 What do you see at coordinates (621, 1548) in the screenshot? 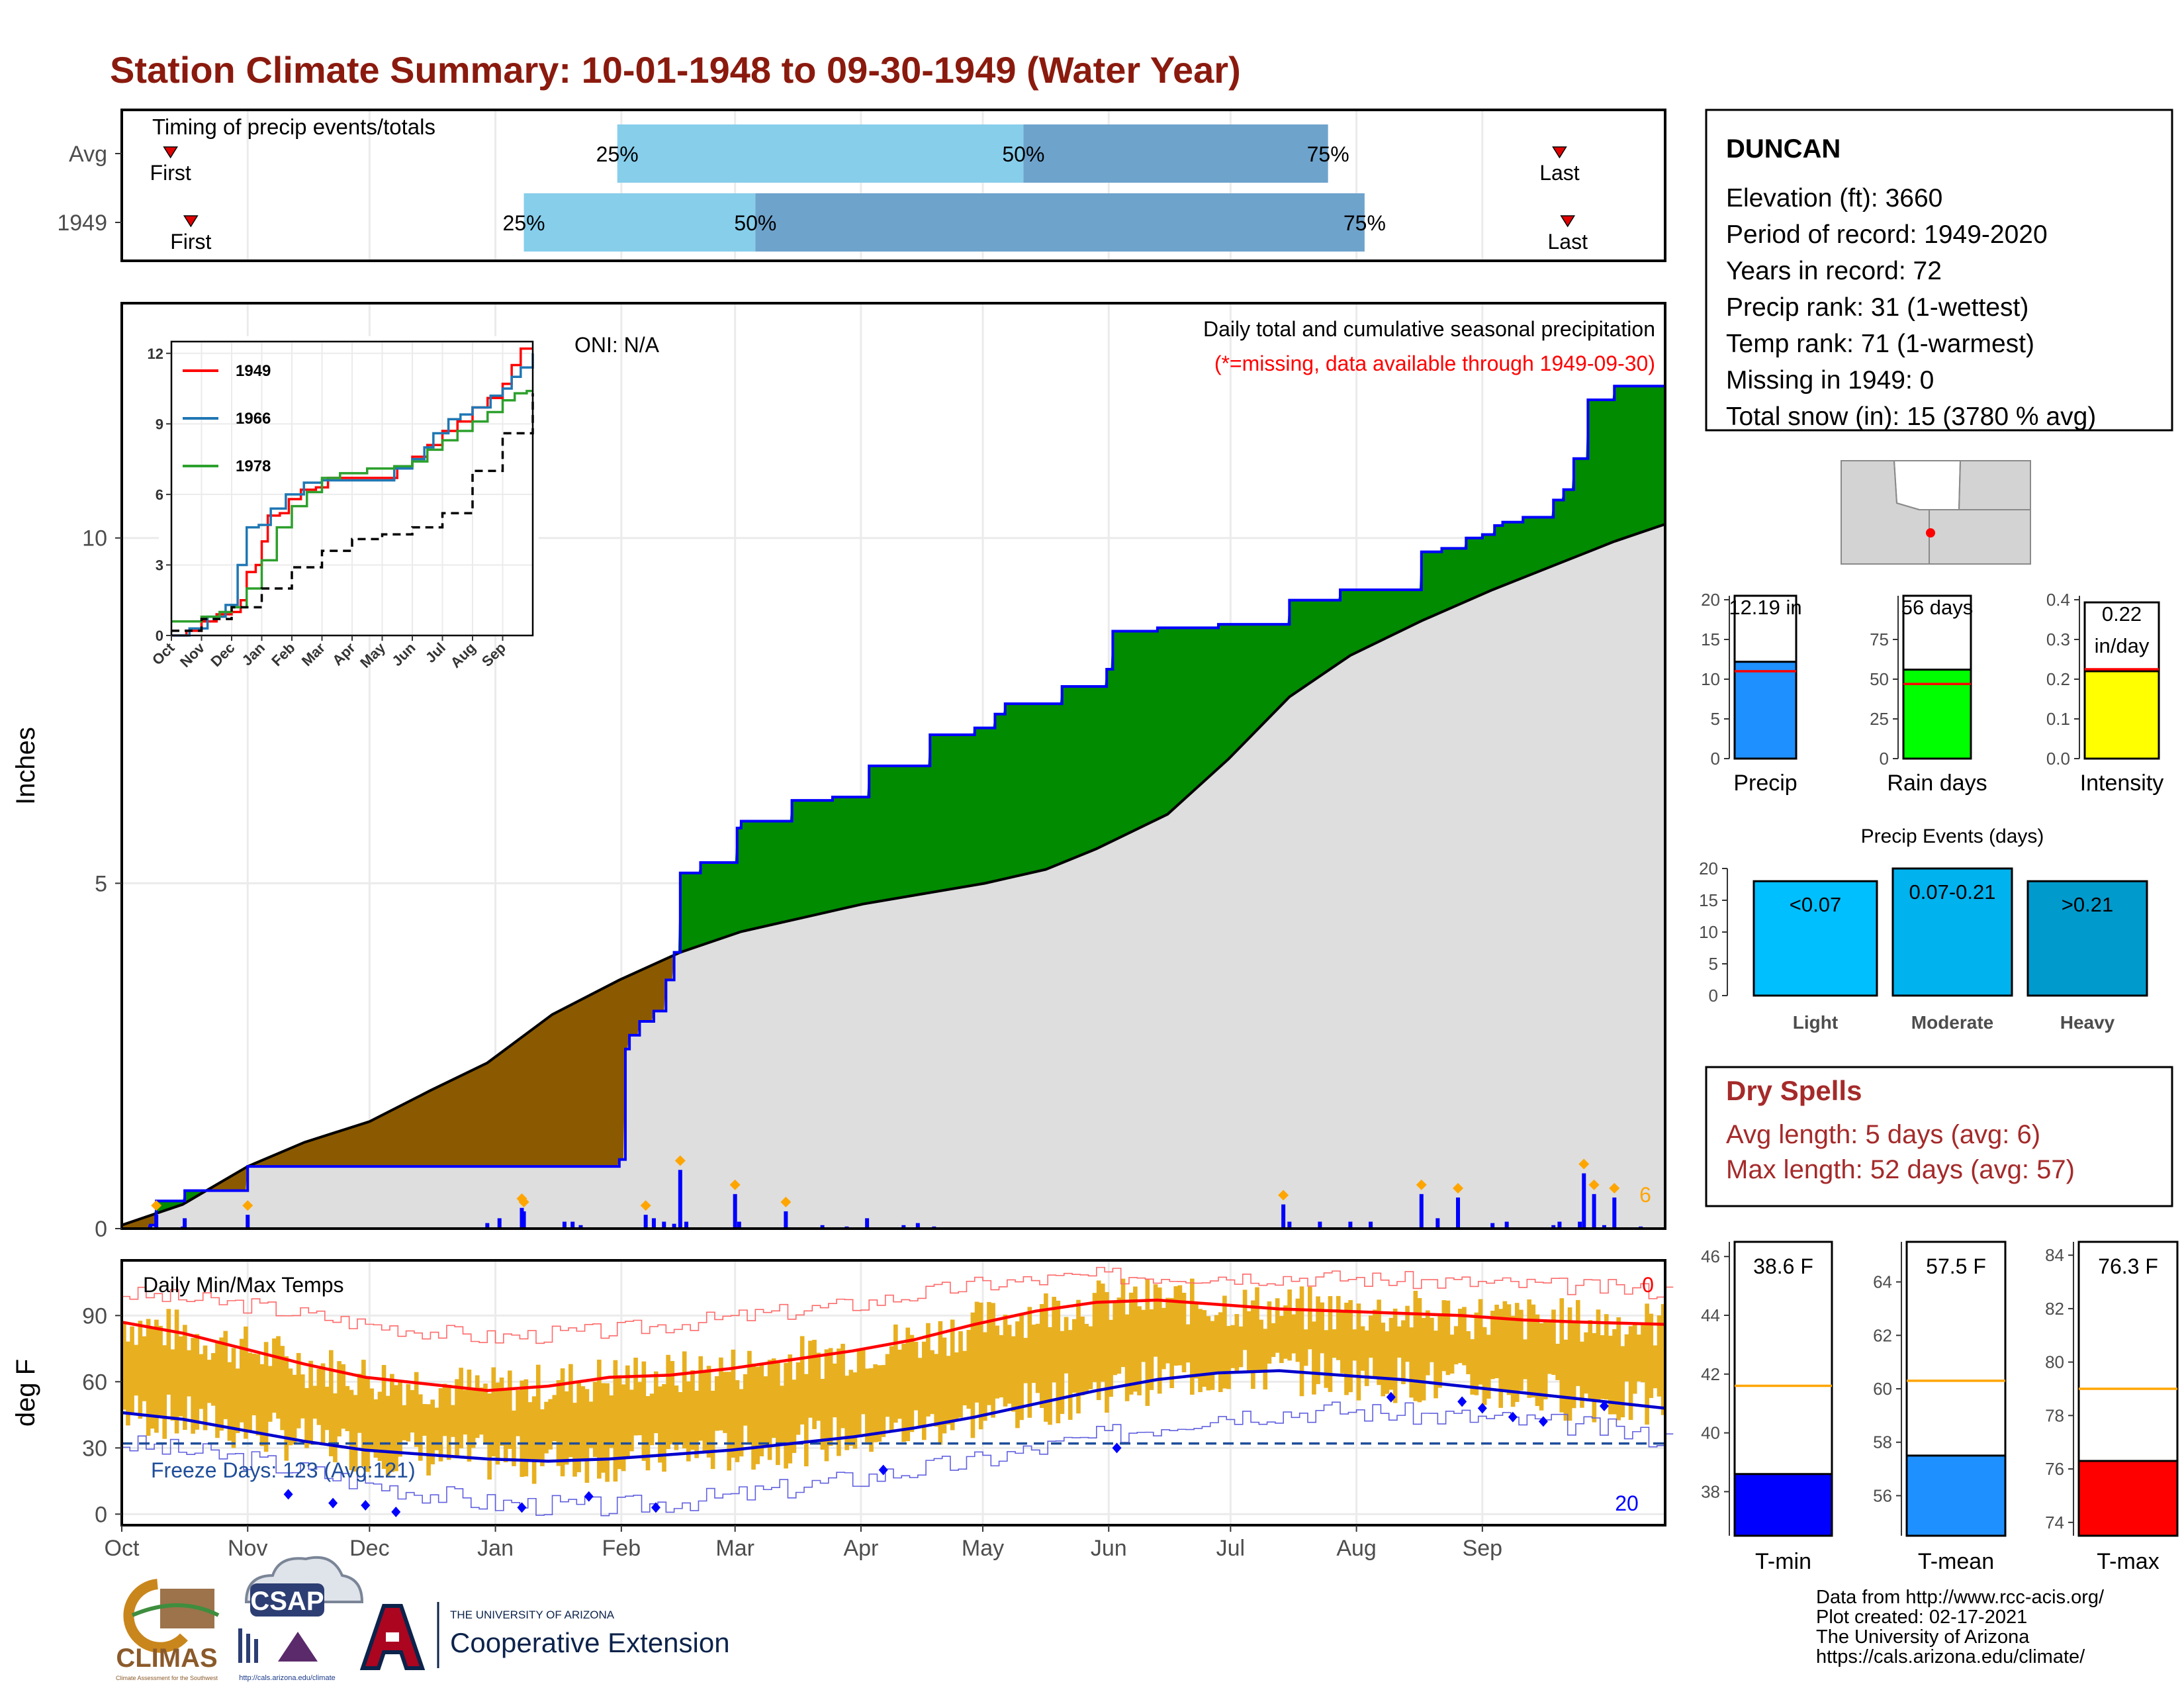
I see `month-label: Feb` at bounding box center [621, 1548].